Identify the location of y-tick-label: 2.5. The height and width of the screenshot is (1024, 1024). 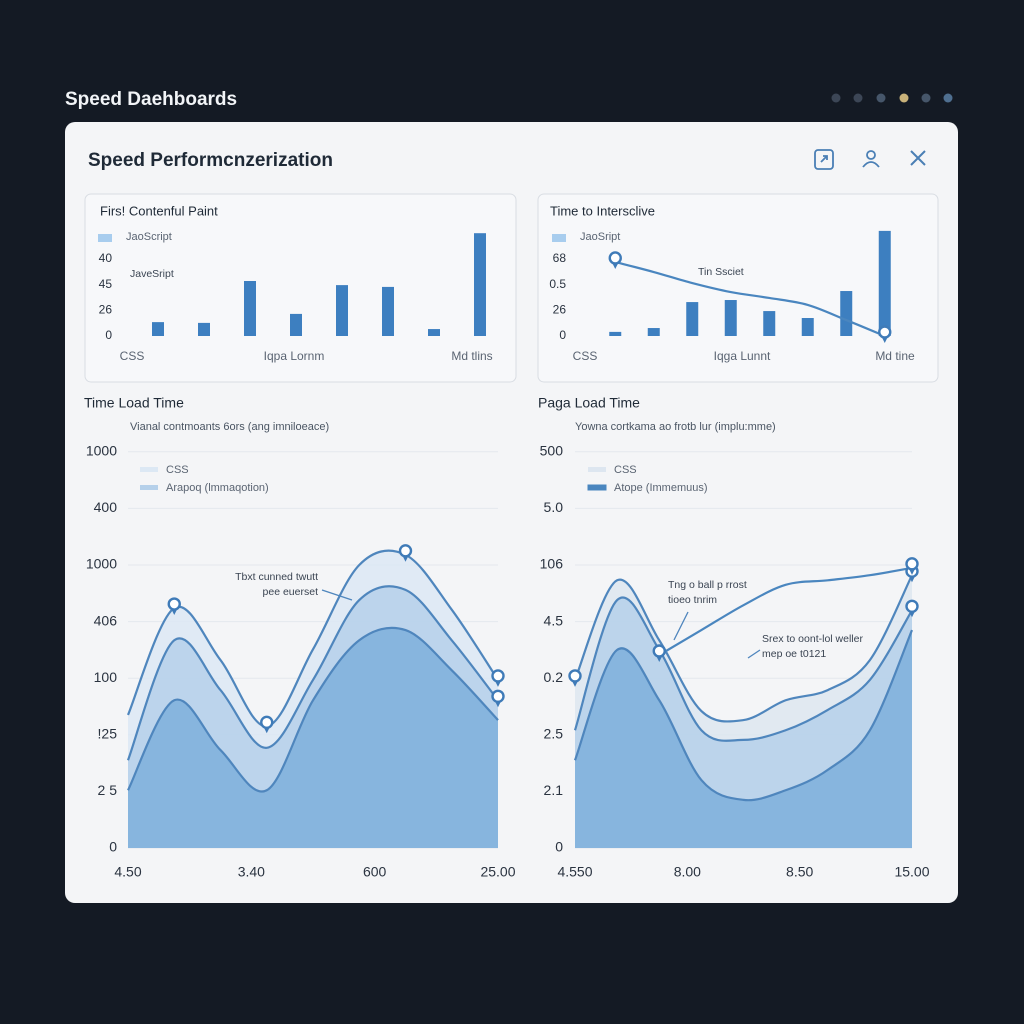
(554, 734).